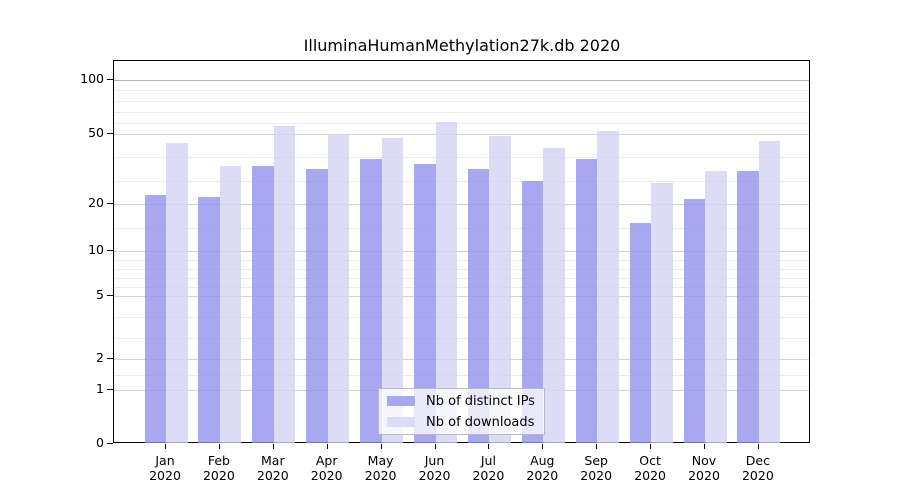 This screenshot has height=500, width=900. Describe the element at coordinates (500, 289) in the screenshot. I see `bar-downloads-jul` at that location.